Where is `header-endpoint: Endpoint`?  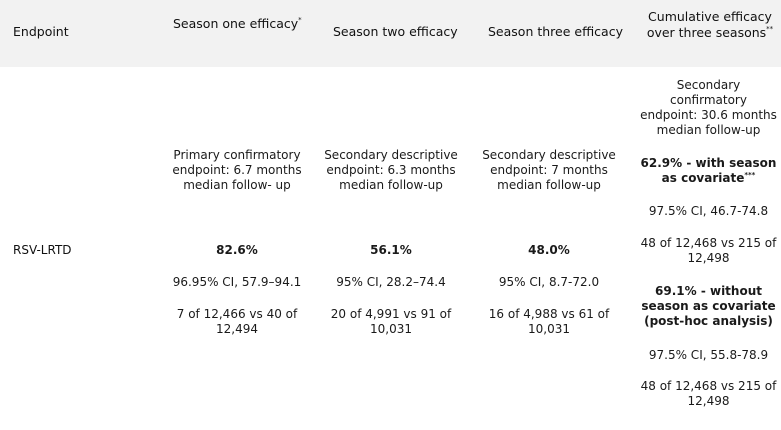 header-endpoint: Endpoint is located at coordinates (41, 32).